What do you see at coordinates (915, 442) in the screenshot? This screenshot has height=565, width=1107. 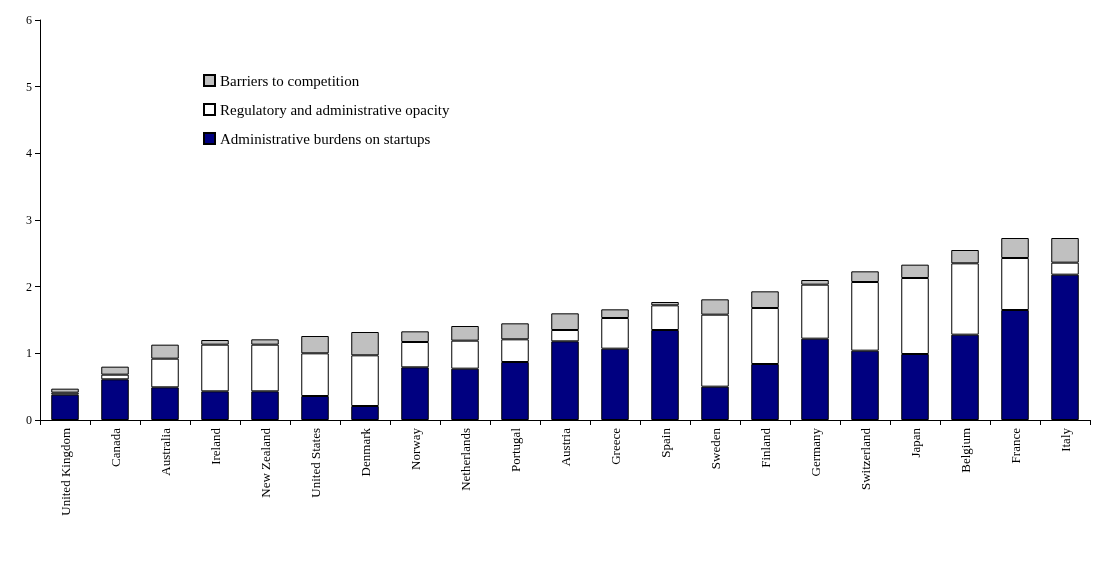 I see `x-tick-label: Japan` at bounding box center [915, 442].